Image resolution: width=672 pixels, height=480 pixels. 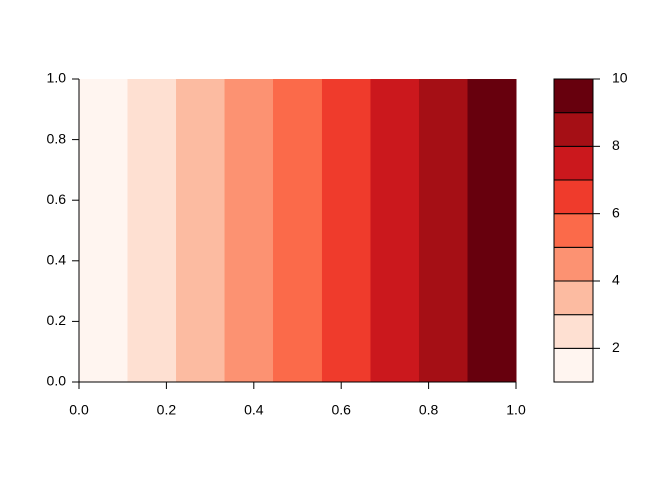 What do you see at coordinates (57, 78) in the screenshot?
I see `y-tick-label: 1.0` at bounding box center [57, 78].